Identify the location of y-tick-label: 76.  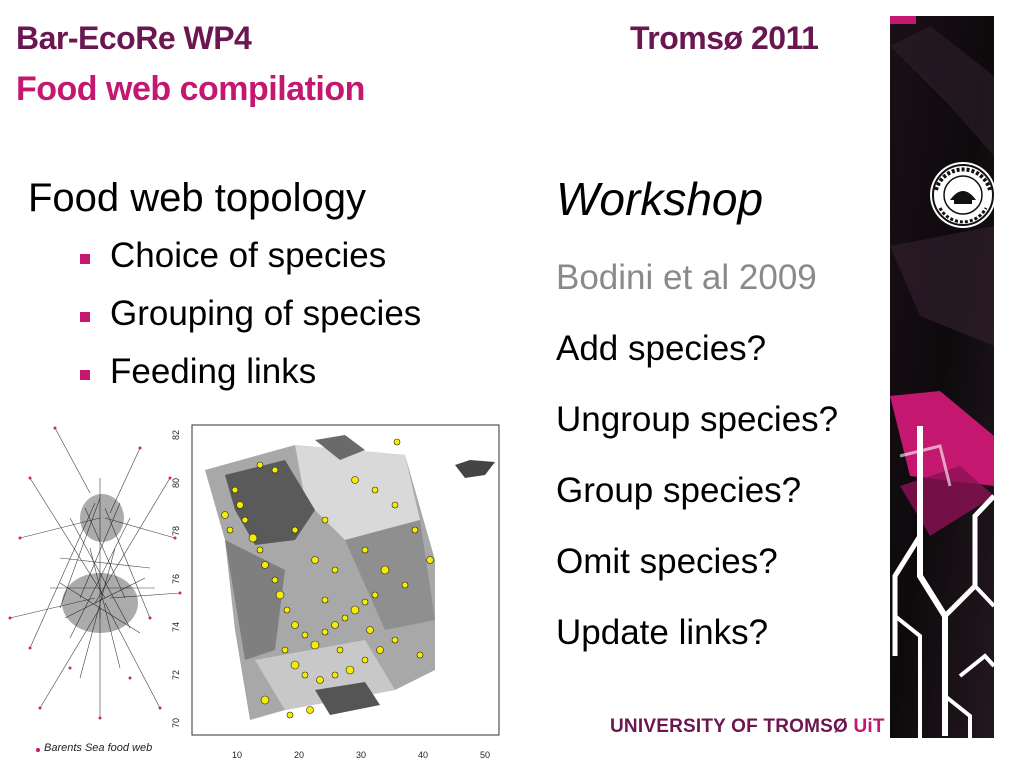
(176, 579).